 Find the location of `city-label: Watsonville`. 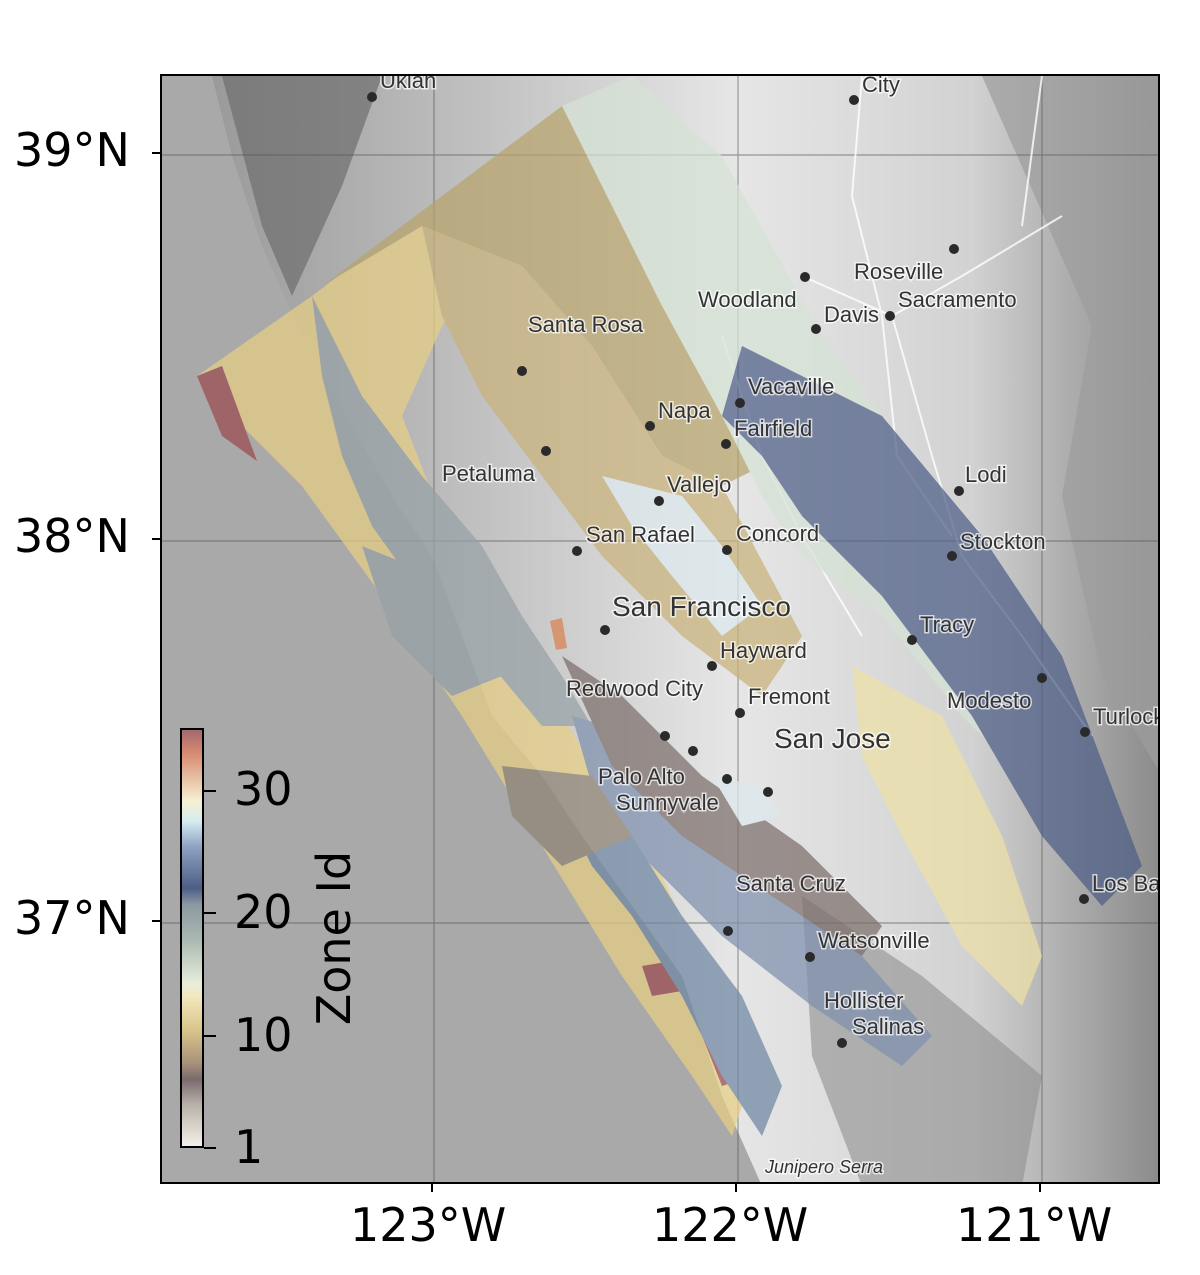

city-label: Watsonville is located at coordinates (874, 940).